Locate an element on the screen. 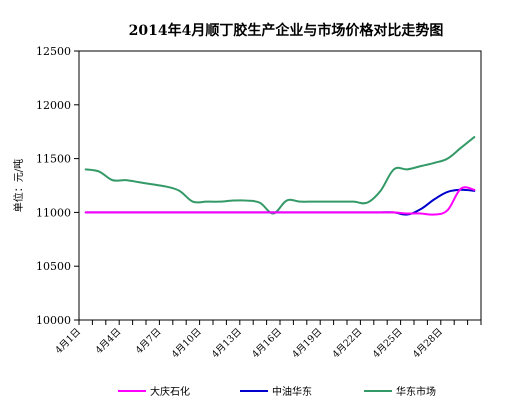 This screenshot has height=413, width=529. x-tick-label: 4月4日 is located at coordinates (109, 341).